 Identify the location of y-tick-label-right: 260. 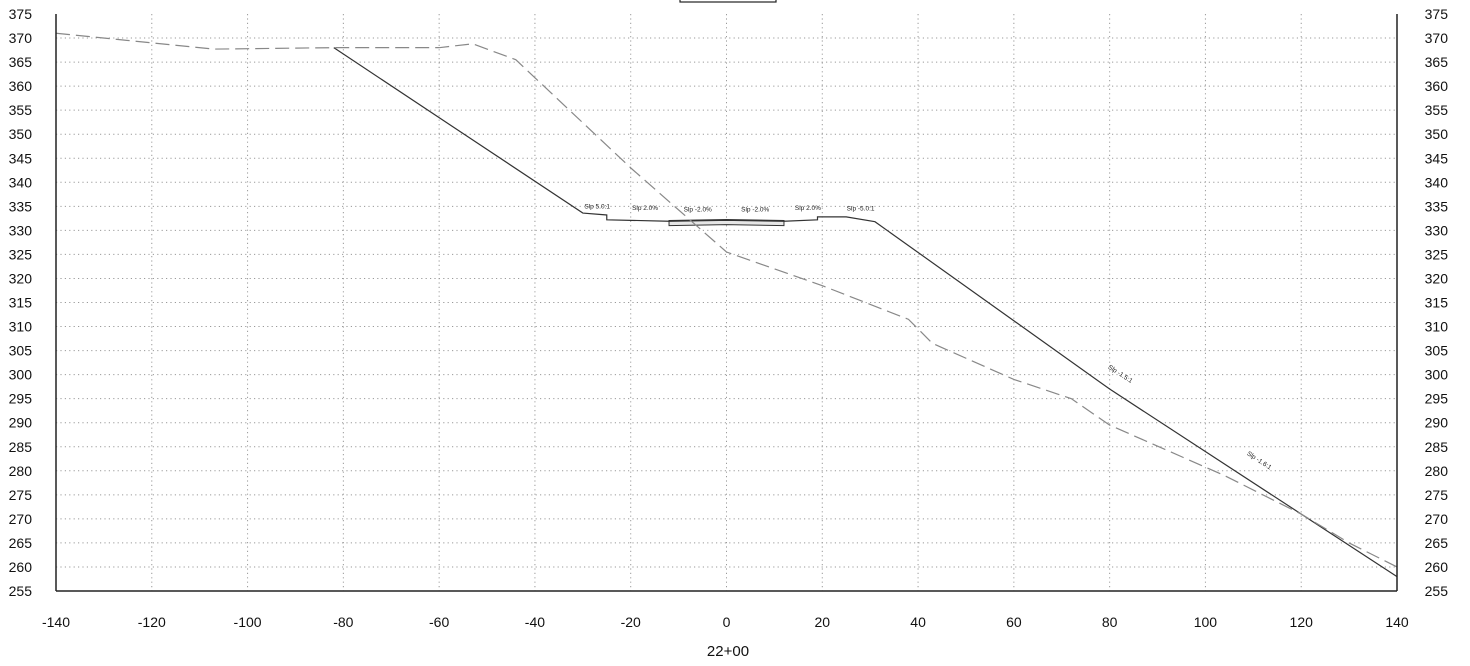
(1437, 567).